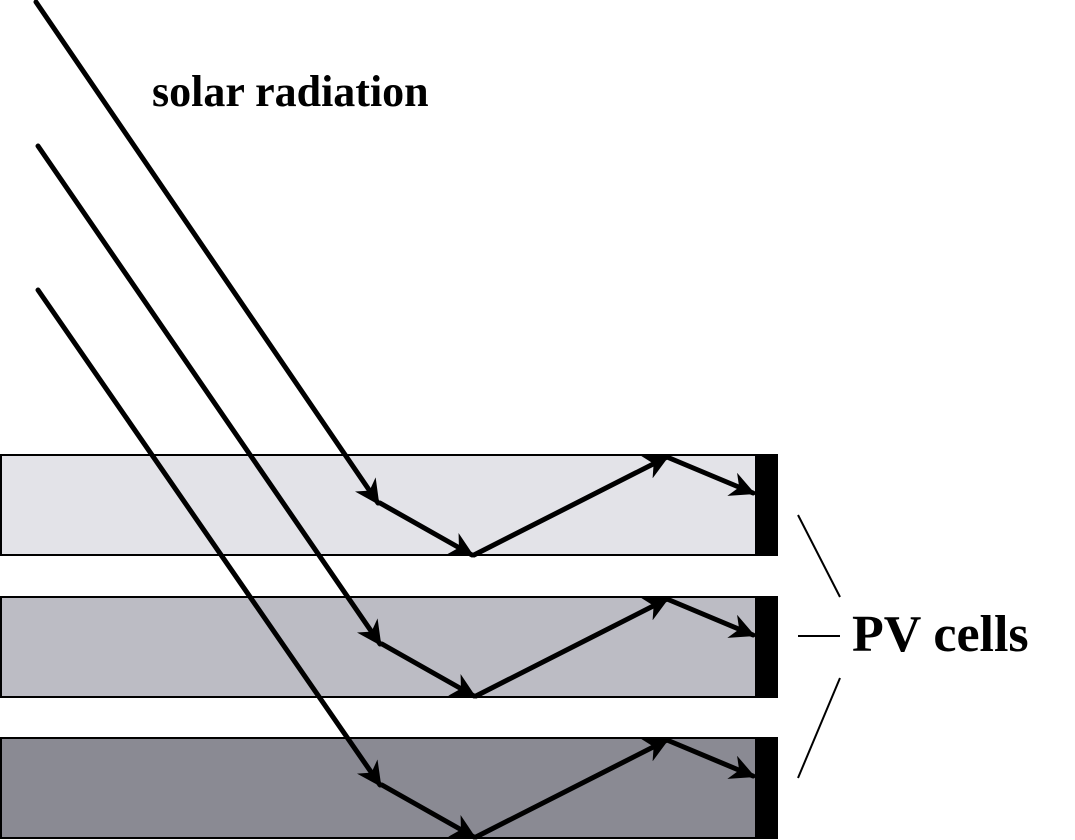 This screenshot has height=840, width=1075. What do you see at coordinates (766, 647) in the screenshot?
I see `pv-cell-middle` at bounding box center [766, 647].